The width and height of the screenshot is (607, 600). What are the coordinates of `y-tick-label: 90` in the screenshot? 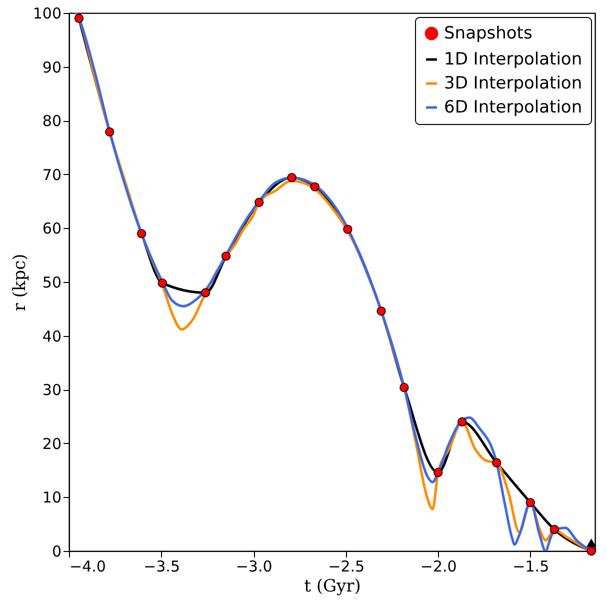 It's located at (52, 67).